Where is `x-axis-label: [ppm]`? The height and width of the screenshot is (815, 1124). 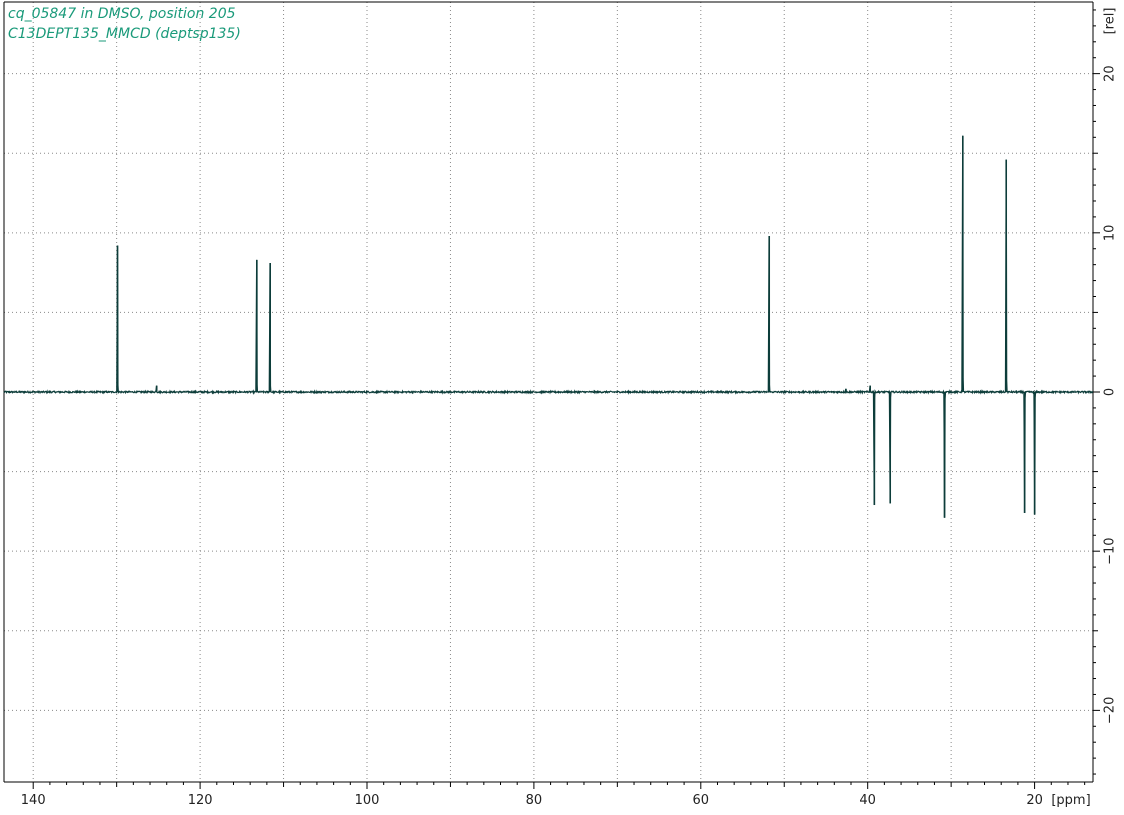 x-axis-label: [ppm] is located at coordinates (1070, 800).